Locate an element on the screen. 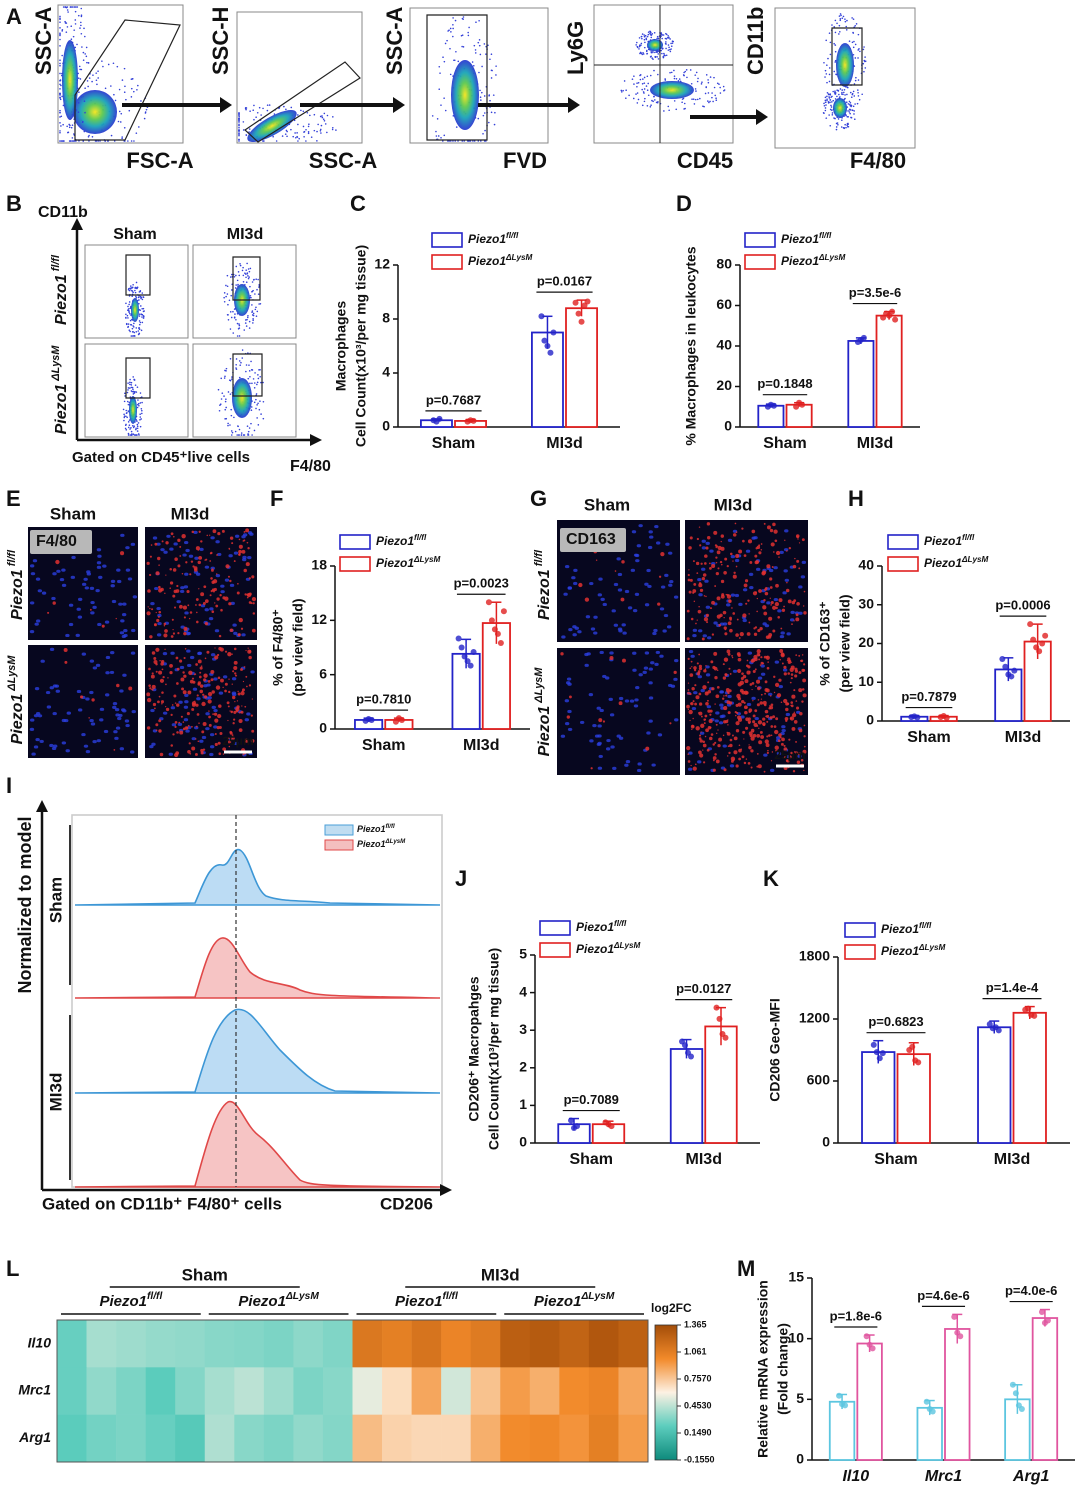 The width and height of the screenshot is (1080, 1490). y-axis-label: Macrophages is located at coordinates (341, 346).